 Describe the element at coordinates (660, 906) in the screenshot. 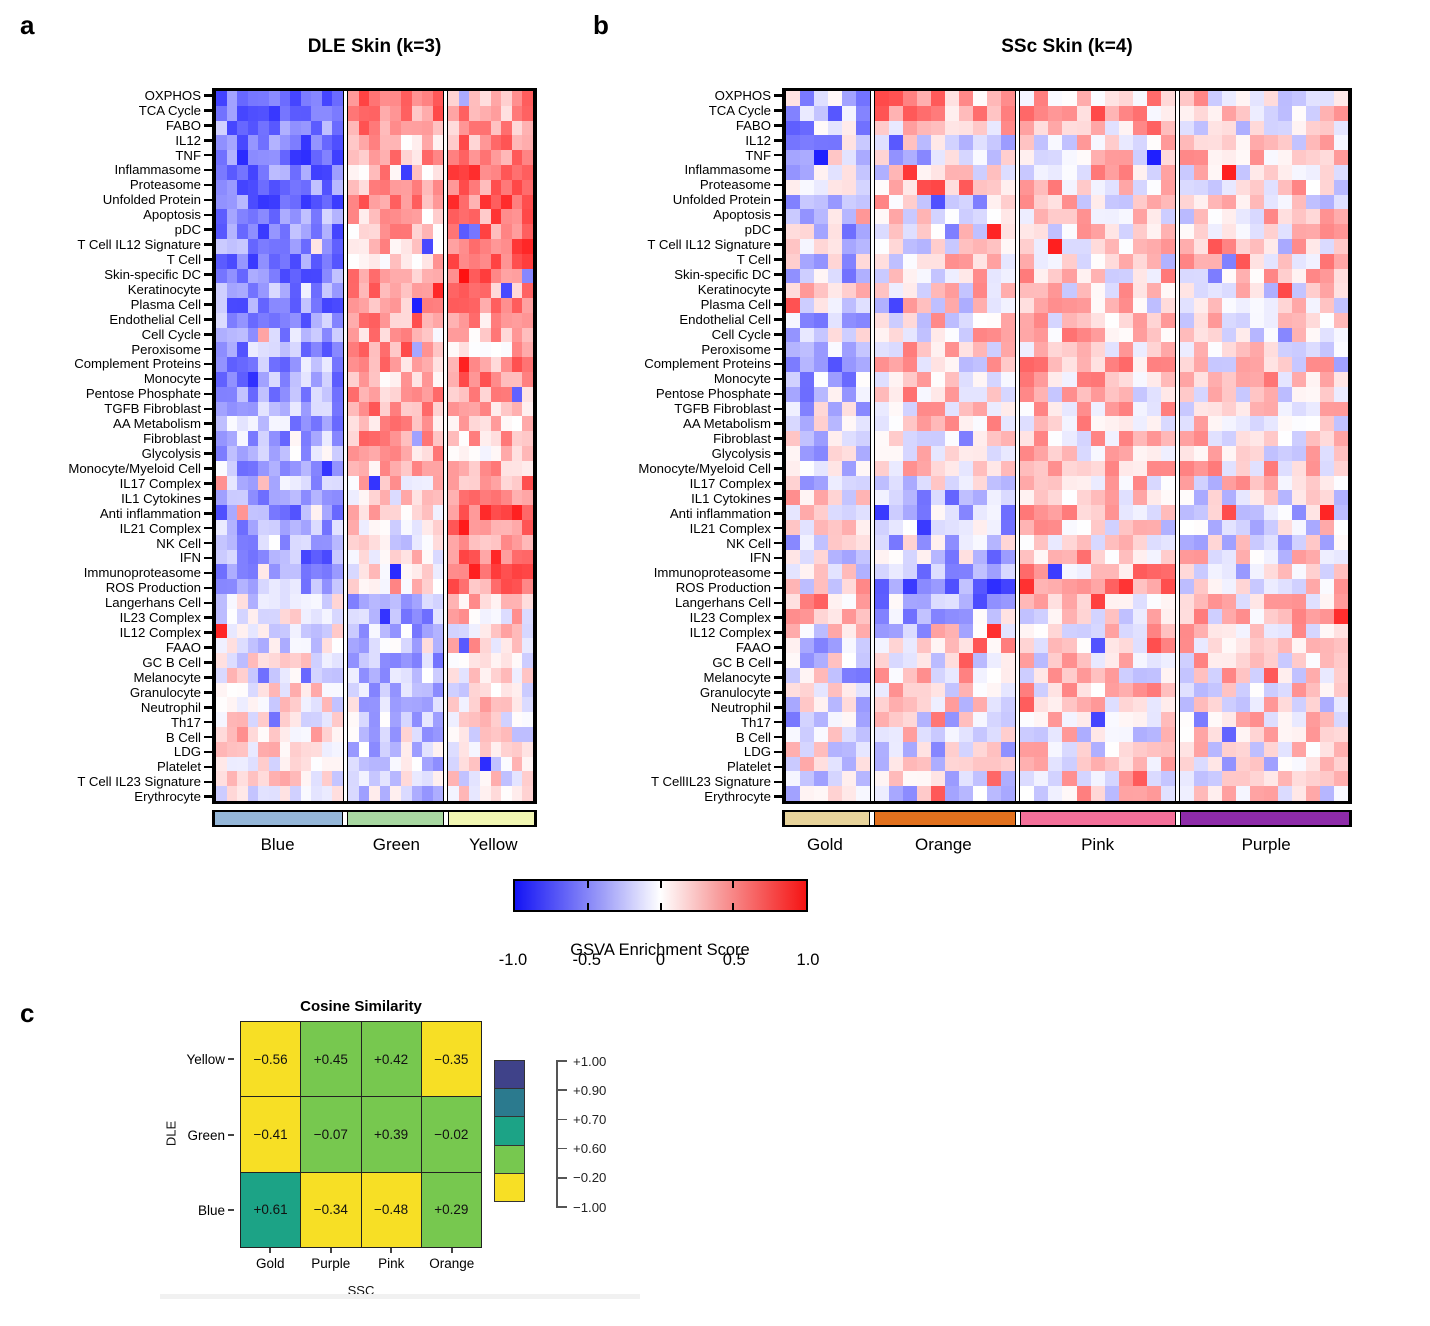

I see `colorbar-tick` at that location.